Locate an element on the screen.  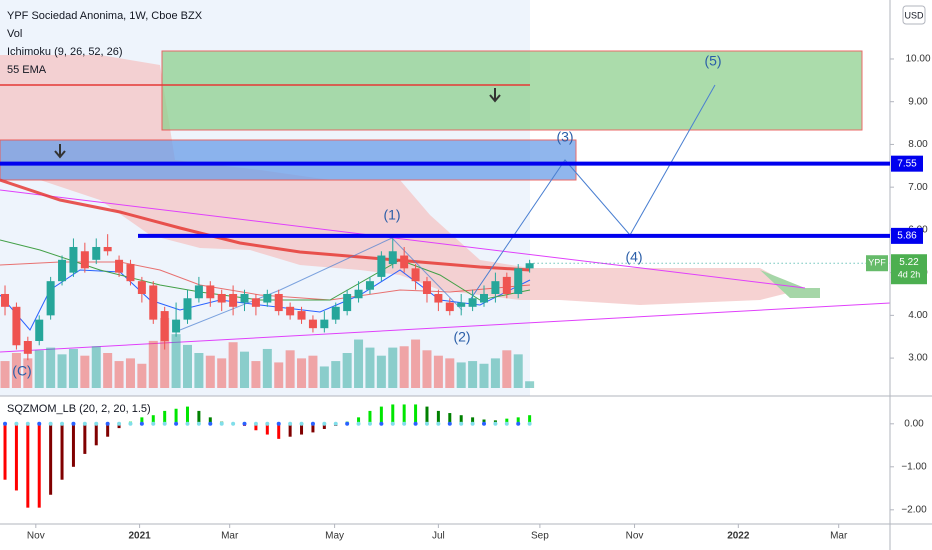
price-tag is located at coordinates (909, 269).